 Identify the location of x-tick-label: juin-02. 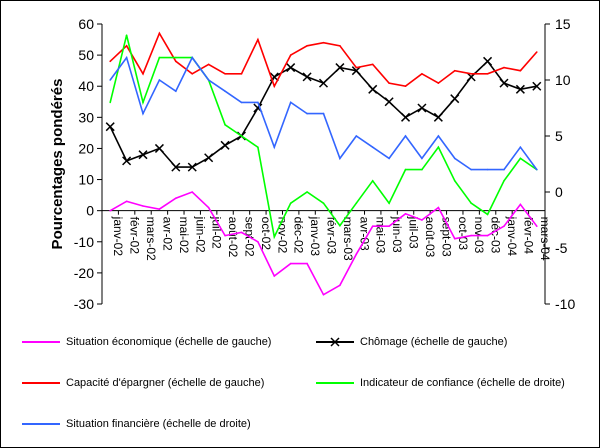
(200, 234).